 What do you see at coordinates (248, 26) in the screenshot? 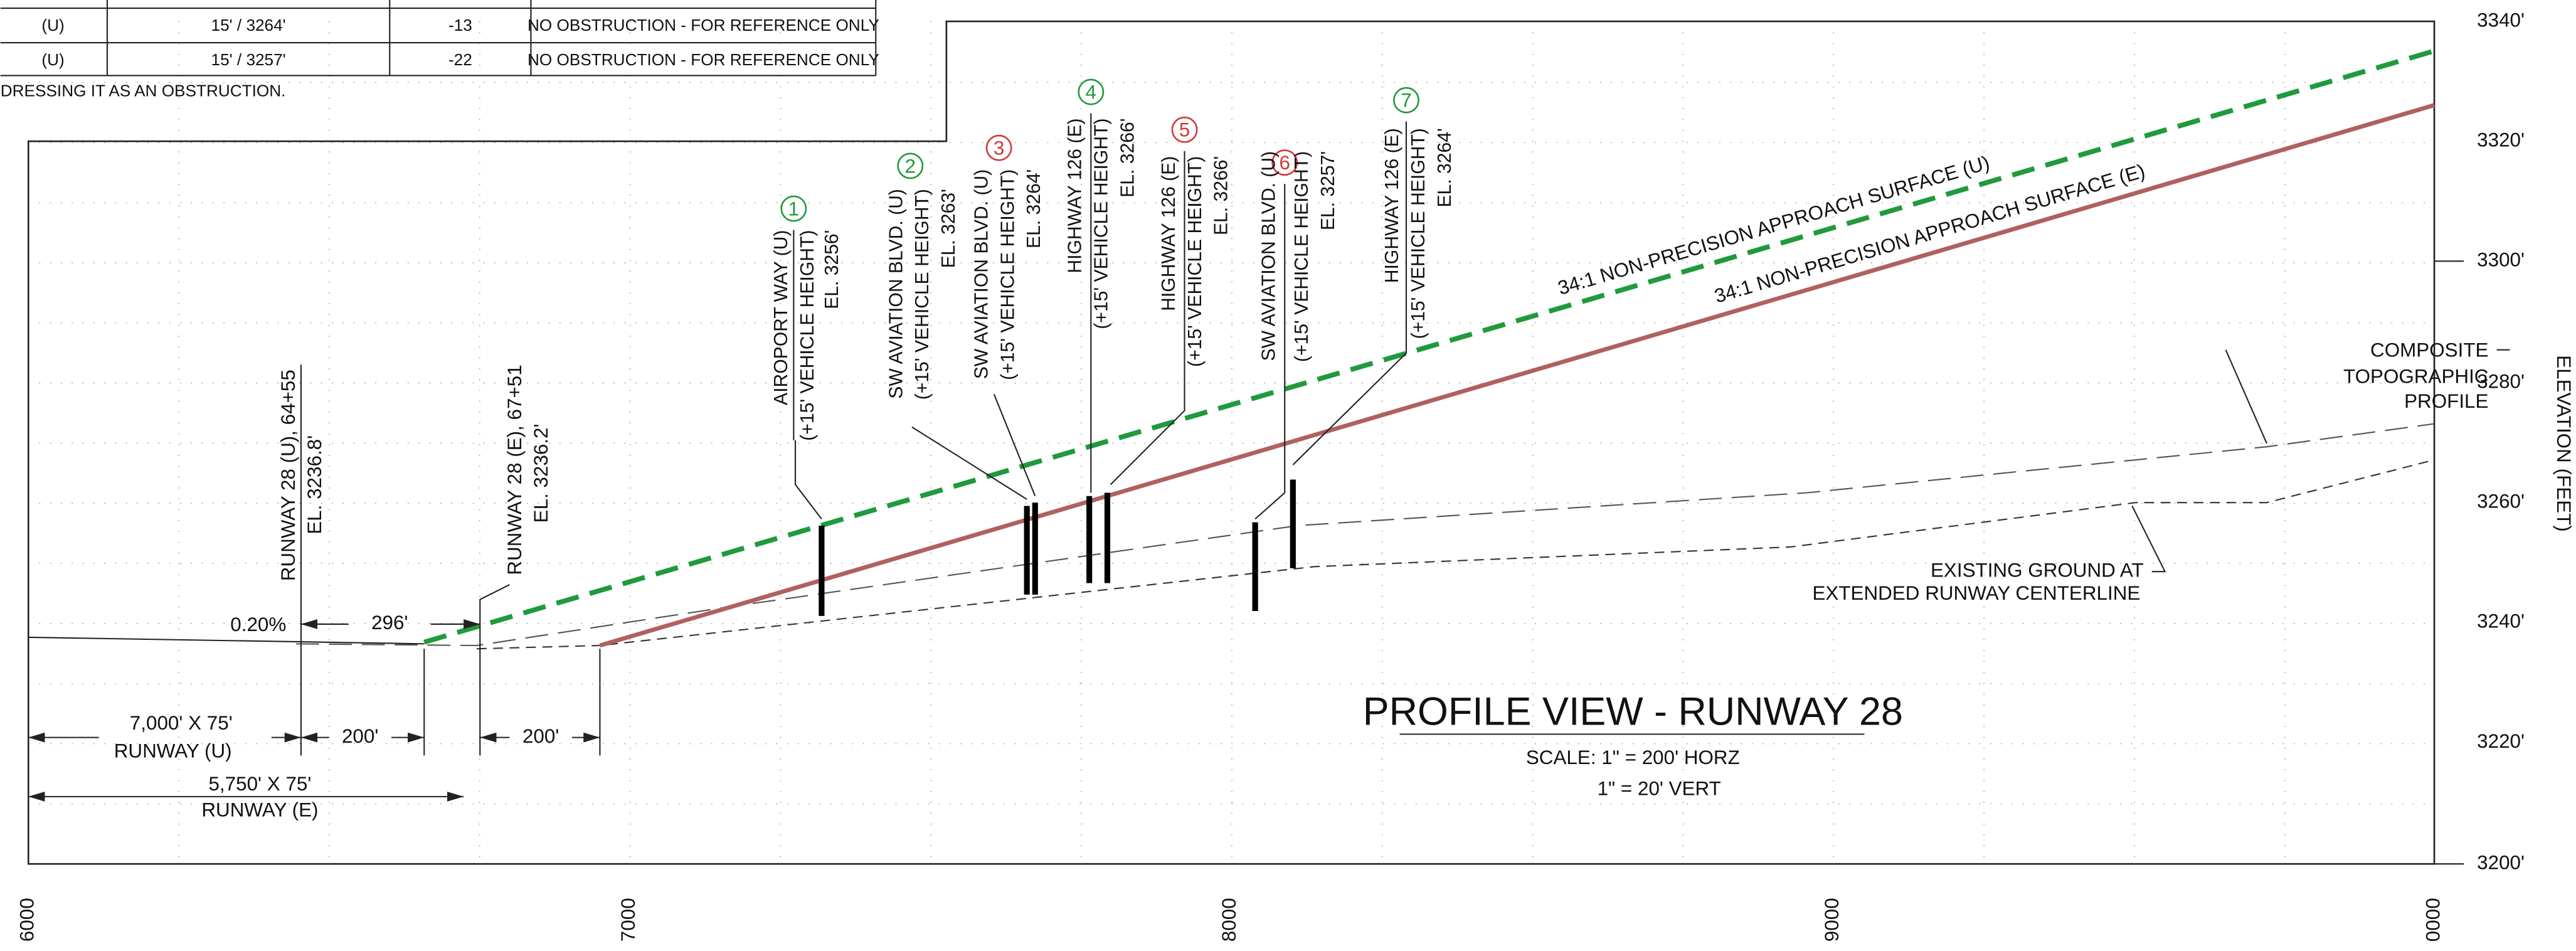
I see `table-cell: 15' / 3264'` at bounding box center [248, 26].